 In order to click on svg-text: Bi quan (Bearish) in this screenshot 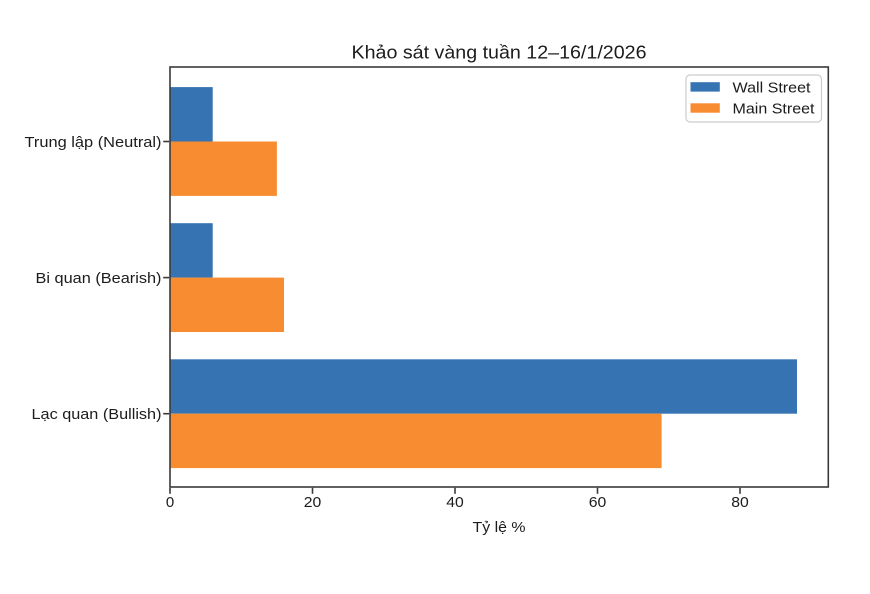, I will do `click(99, 278)`.